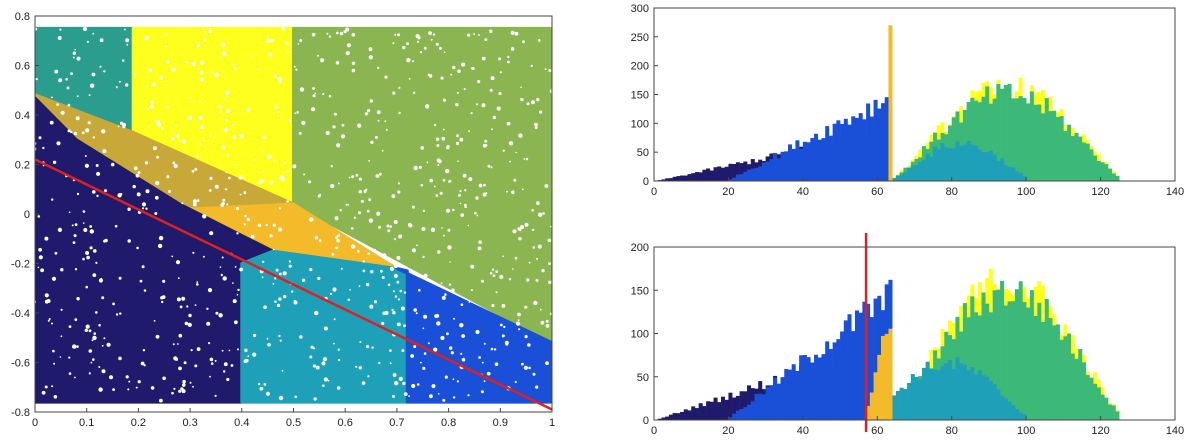  Describe the element at coordinates (640, 335) in the screenshot. I see `hist-bottom-y-tick-label: 100` at that location.